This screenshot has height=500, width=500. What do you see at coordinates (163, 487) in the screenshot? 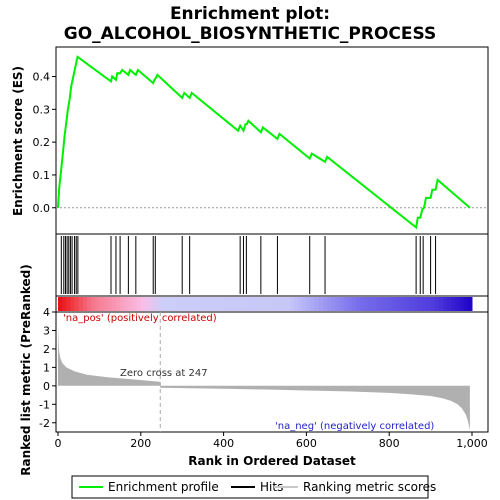
I see `legend-label-enrichment: Enrichment profile` at bounding box center [163, 487].